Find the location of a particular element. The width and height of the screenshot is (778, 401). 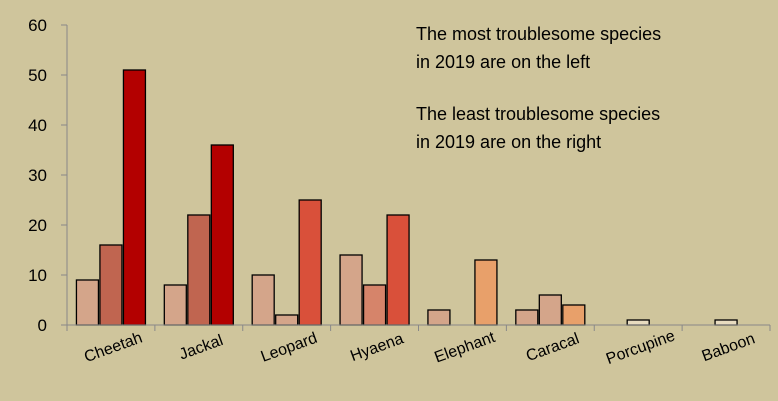

y-tick-label: 60 is located at coordinates (37, 25).